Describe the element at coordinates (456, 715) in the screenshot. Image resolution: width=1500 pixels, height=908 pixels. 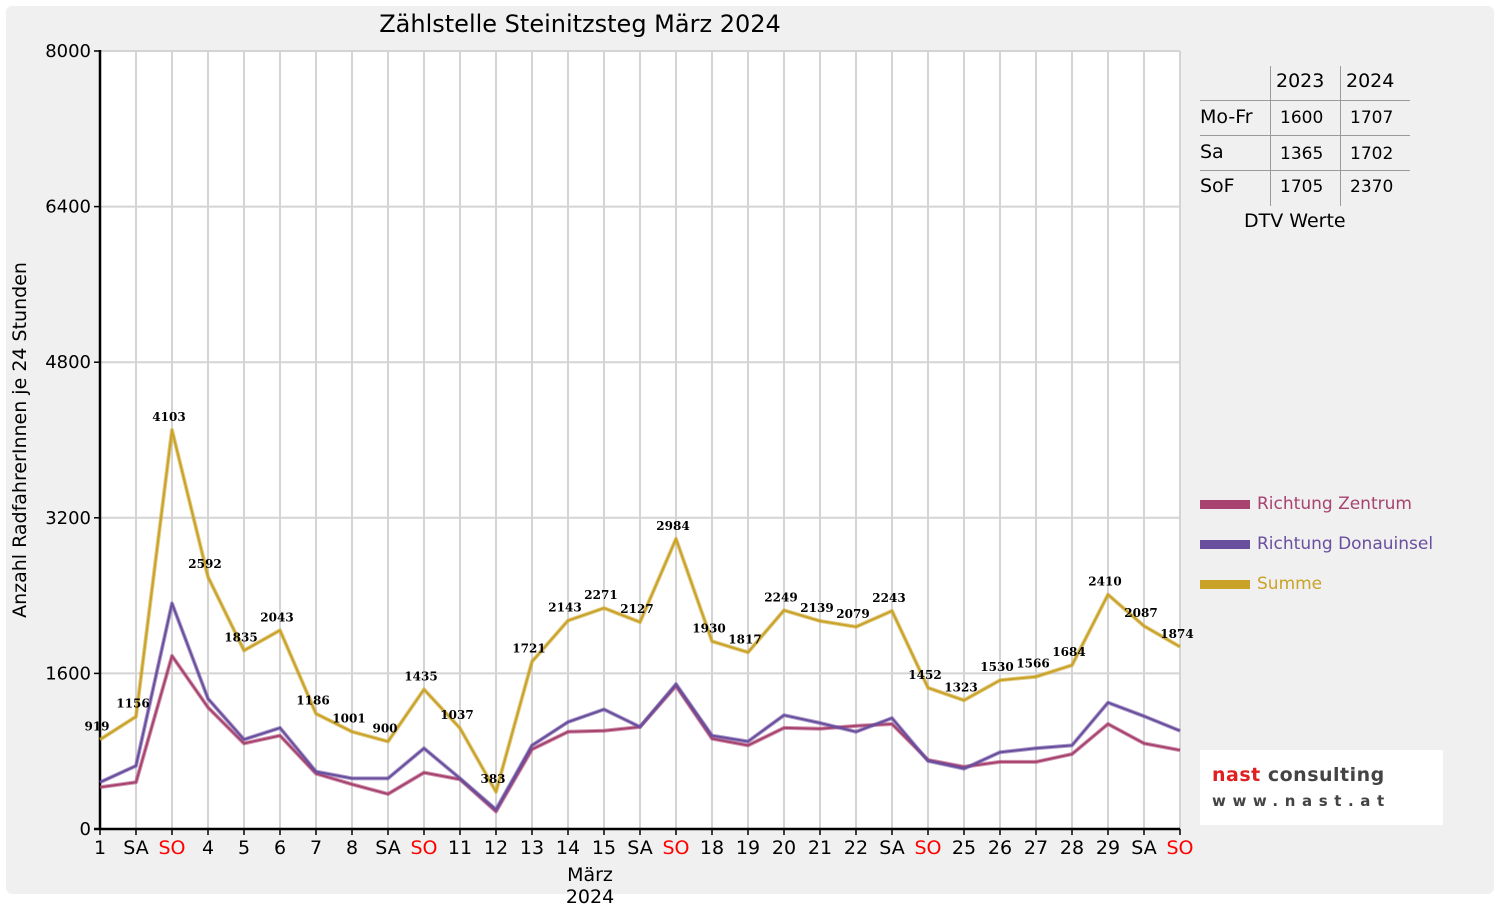
I see `data-label: 1037` at that location.